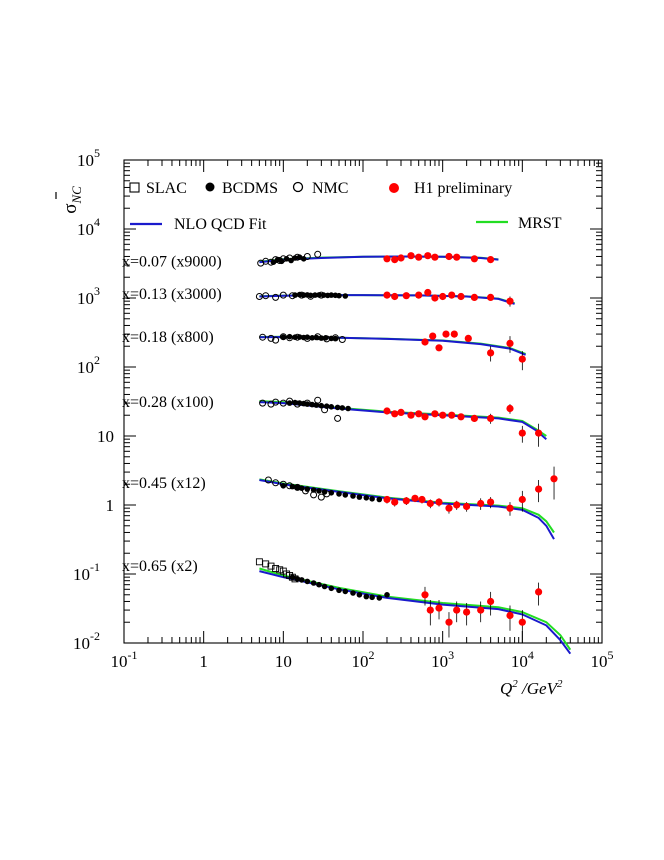  Describe the element at coordinates (298, 187) in the screenshot. I see `legend-marker-nmc` at that location.